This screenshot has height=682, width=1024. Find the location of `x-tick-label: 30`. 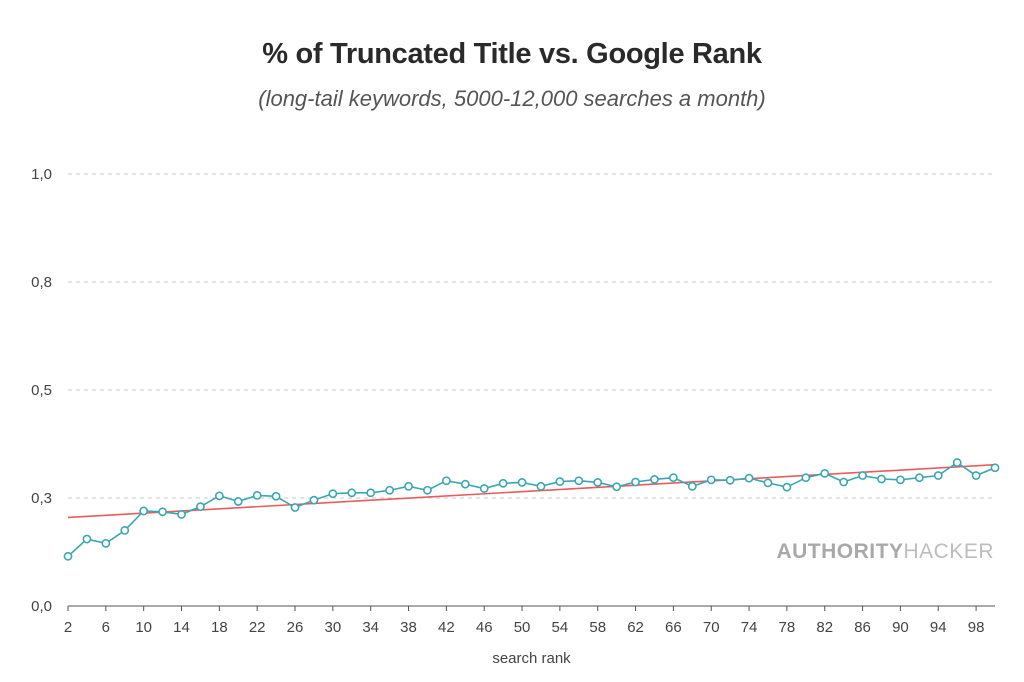

x-tick-label: 30 is located at coordinates (333, 627).